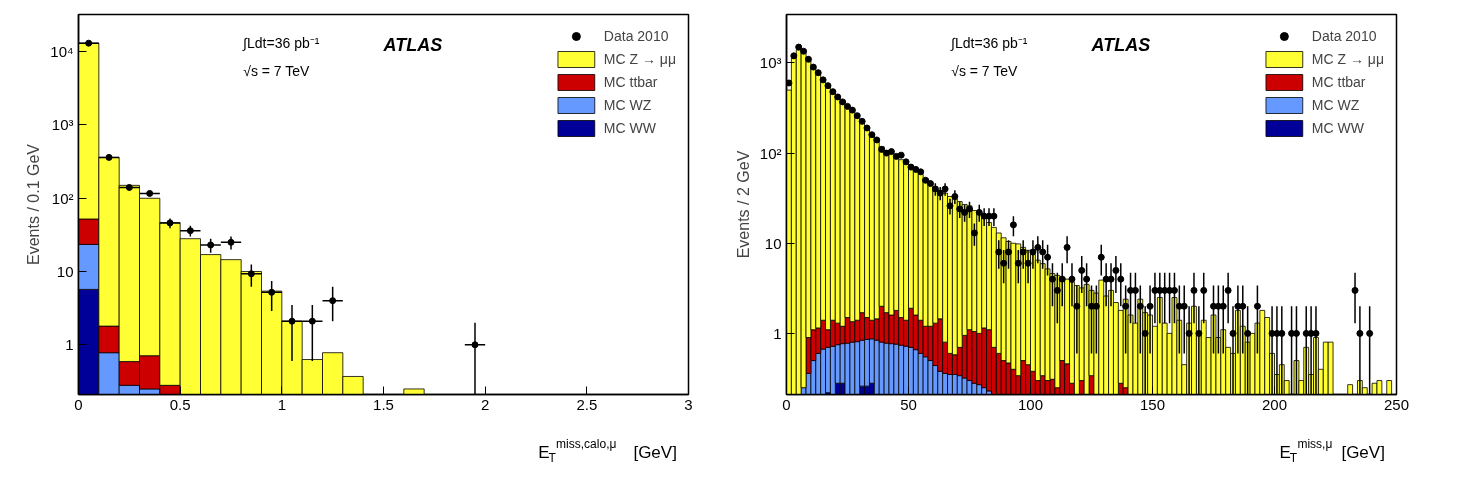 This screenshot has height=480, width=1478. What do you see at coordinates (587, 404) in the screenshot?
I see `x-tick-label: 2.5` at bounding box center [587, 404].